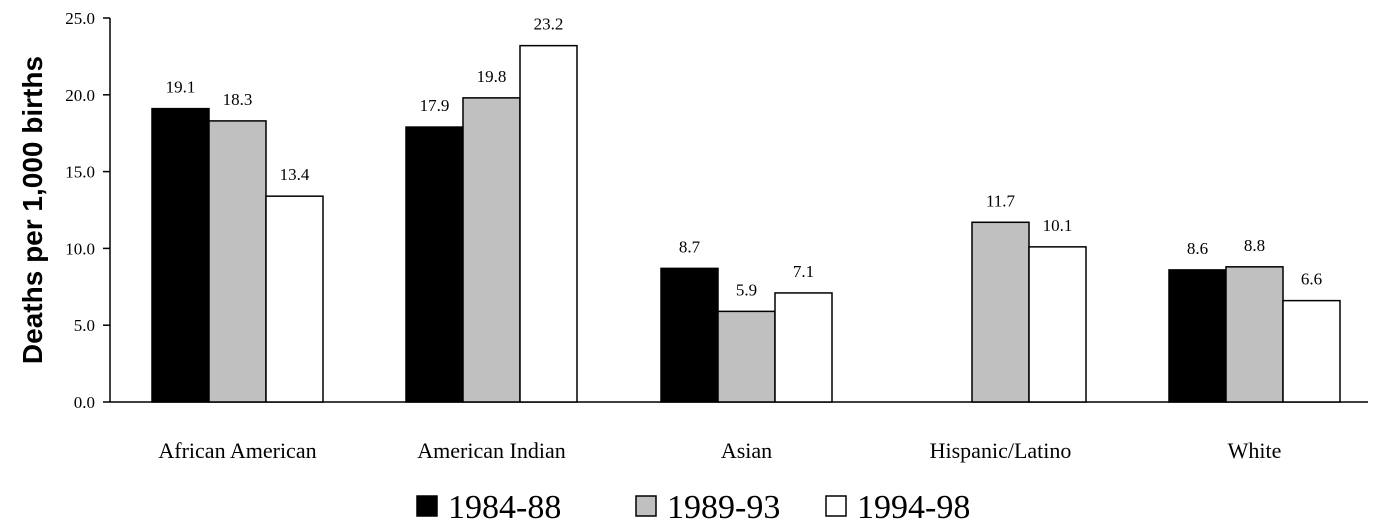 The image size is (1377, 526). Describe the element at coordinates (690, 246) in the screenshot. I see `bar-value-label: 8.7` at that location.